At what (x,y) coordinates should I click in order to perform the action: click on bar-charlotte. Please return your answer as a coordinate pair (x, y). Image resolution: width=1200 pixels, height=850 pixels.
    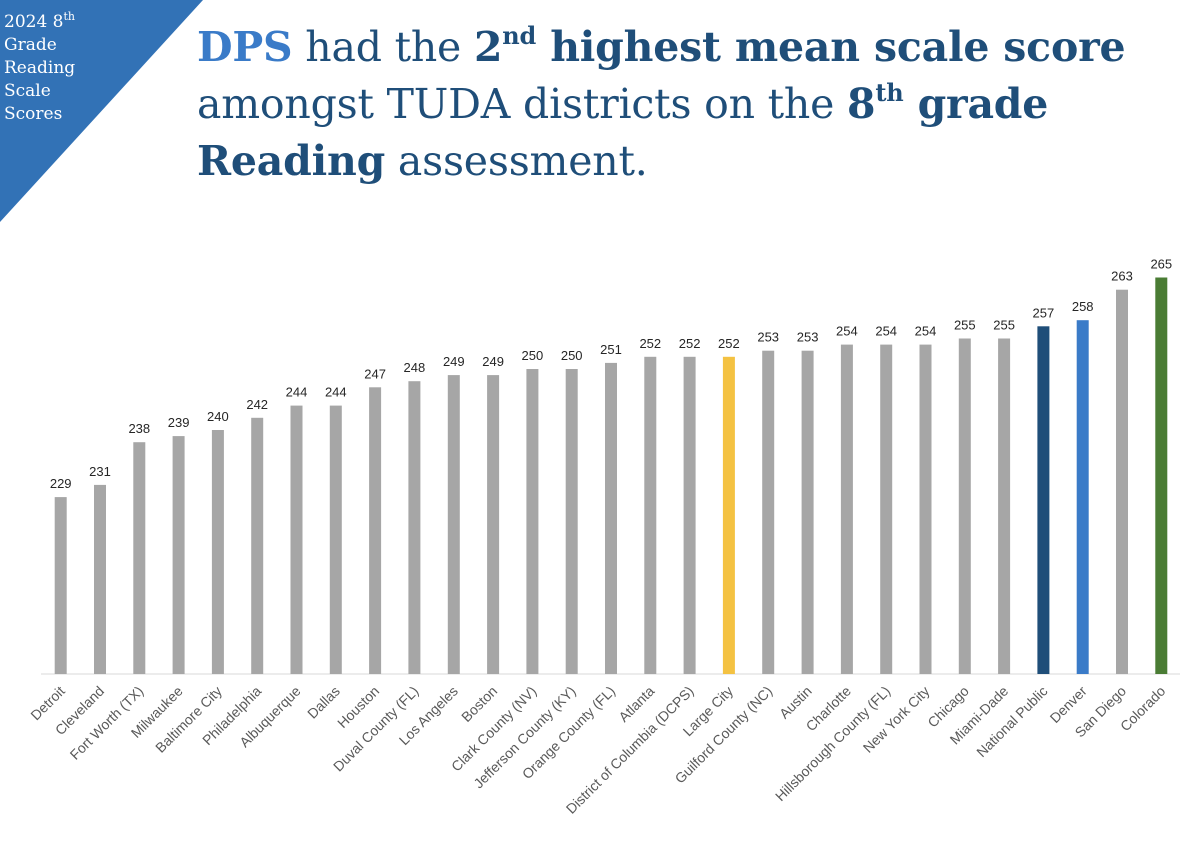
    Looking at the image, I should click on (846, 509).